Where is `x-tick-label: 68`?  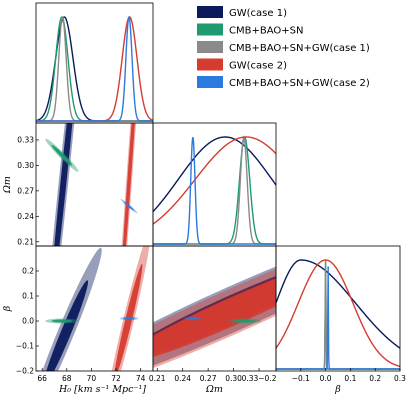 x-tick-label: 68 is located at coordinates (67, 378).